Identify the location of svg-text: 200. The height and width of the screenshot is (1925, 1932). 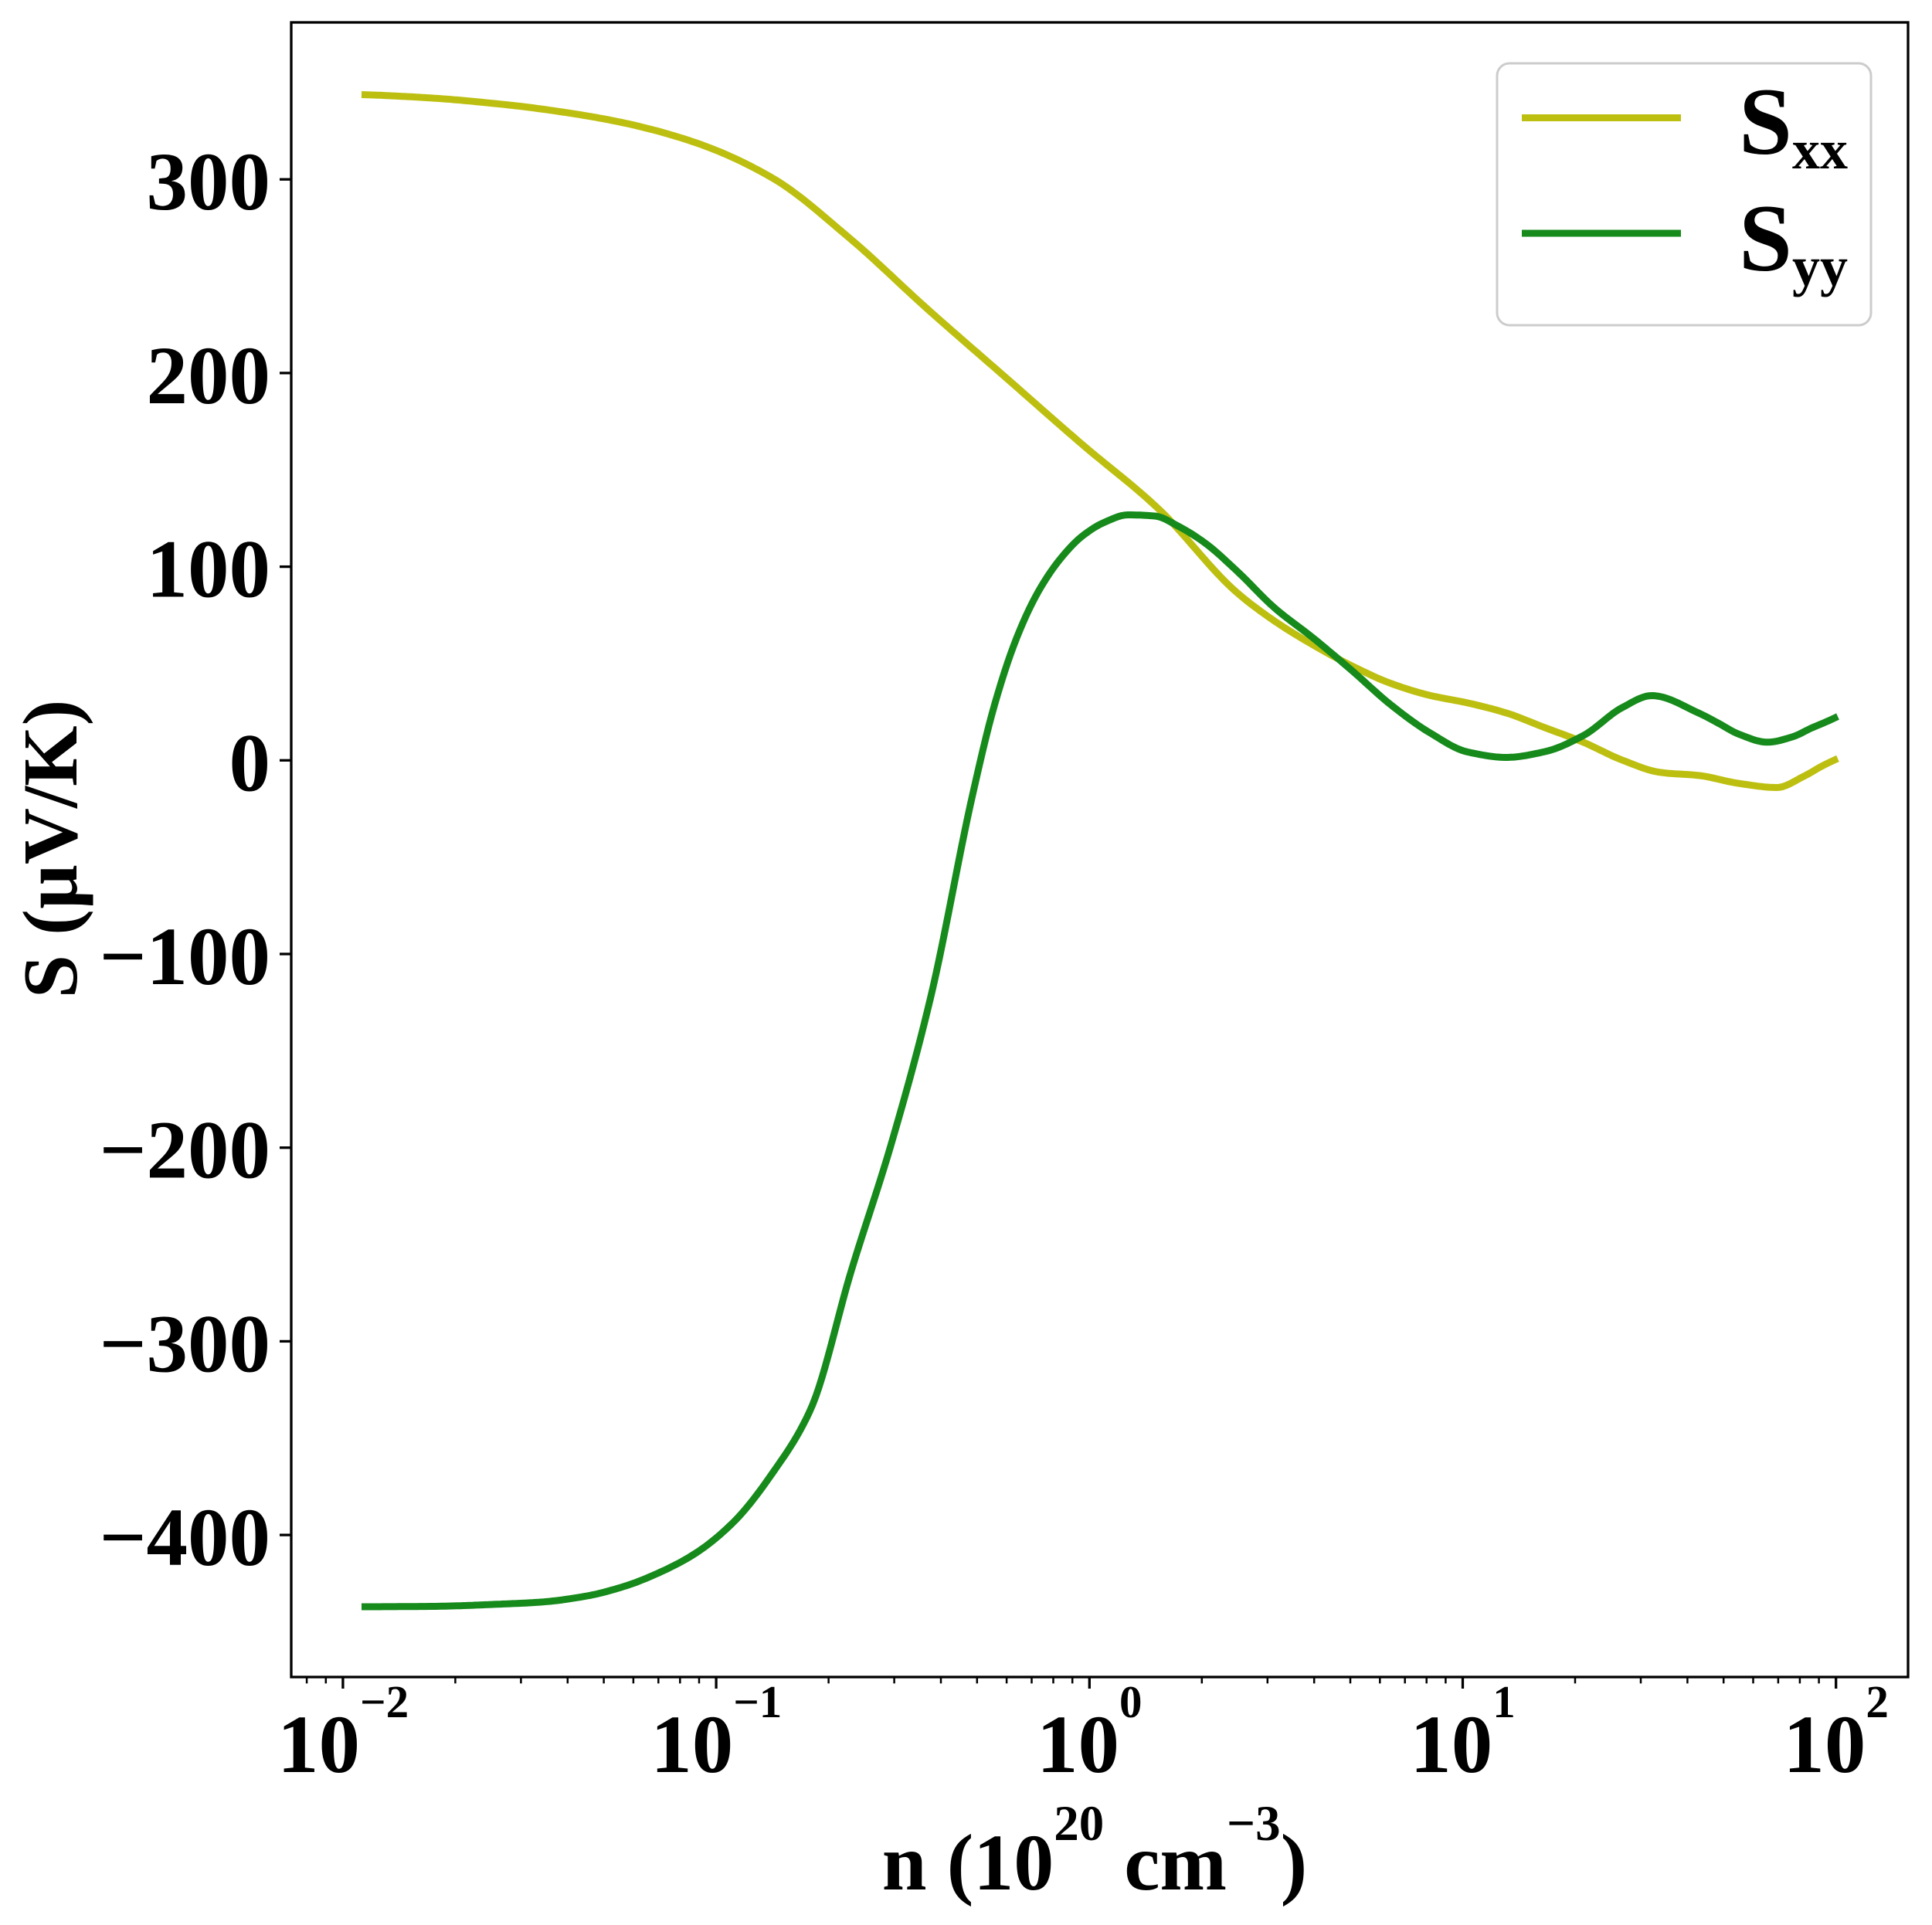
(209, 376).